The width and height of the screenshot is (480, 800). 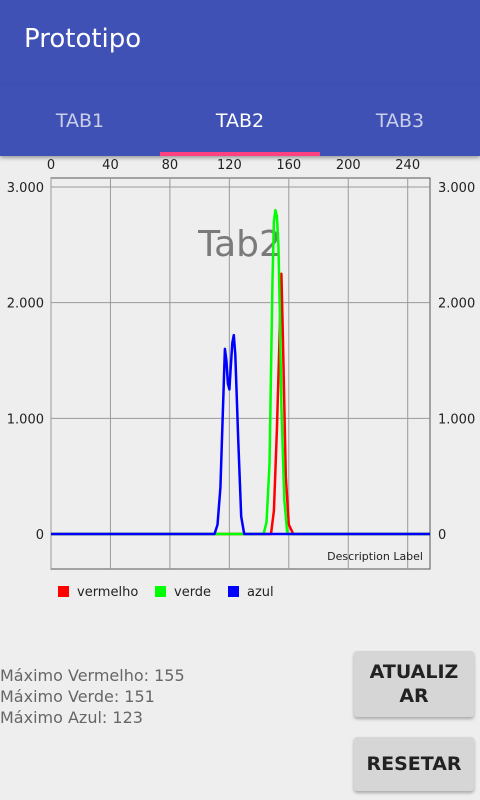 I want to click on x-axis-ticks: 0 40 80 120 160 200 240, so click(x=233, y=165).